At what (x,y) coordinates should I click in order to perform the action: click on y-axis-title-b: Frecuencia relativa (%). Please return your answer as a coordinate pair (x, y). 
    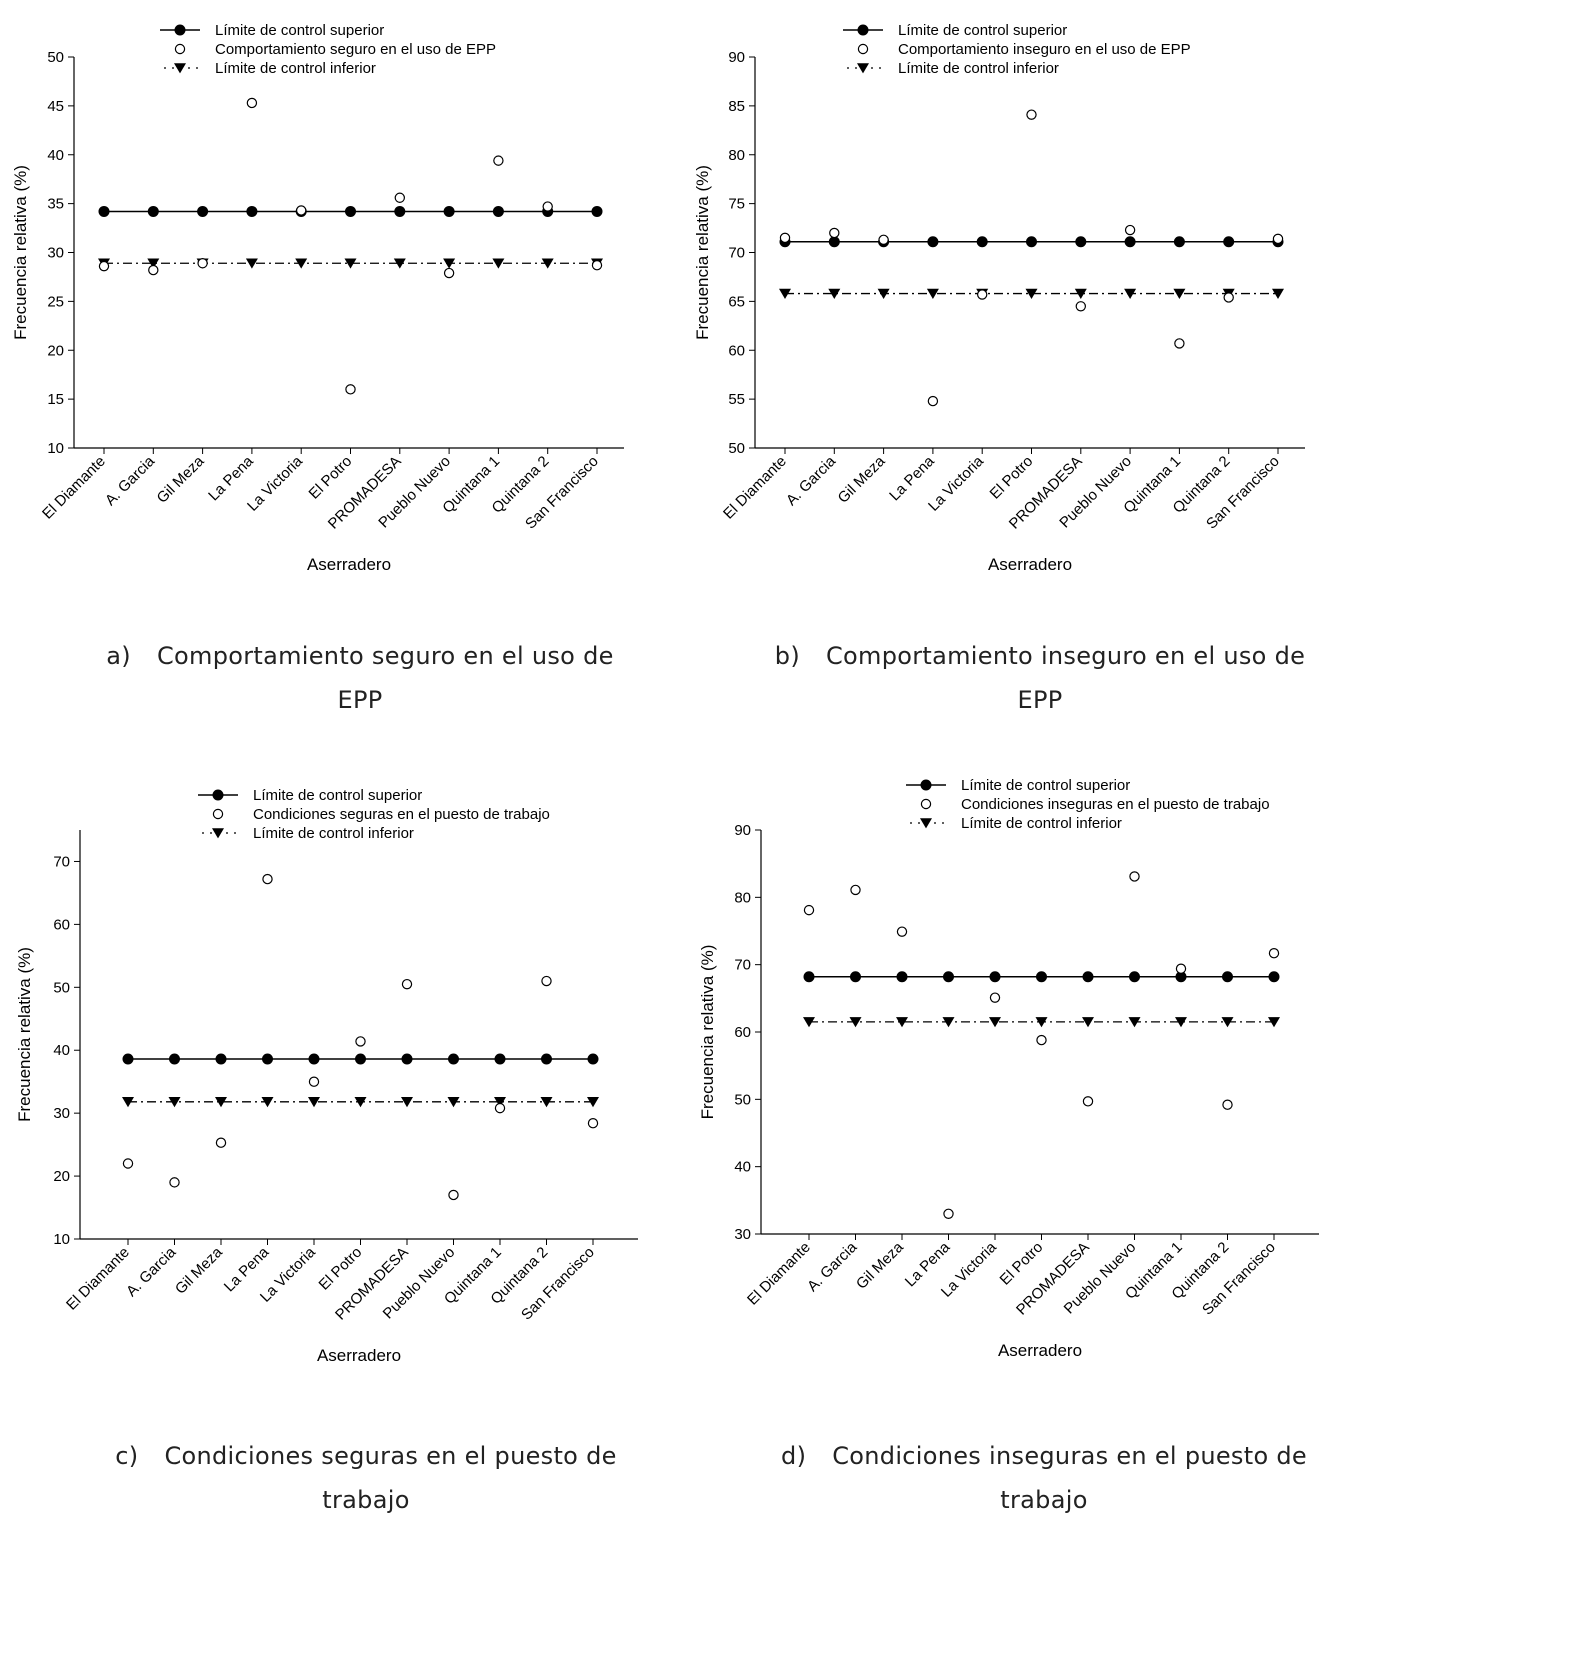
    Looking at the image, I should click on (702, 252).